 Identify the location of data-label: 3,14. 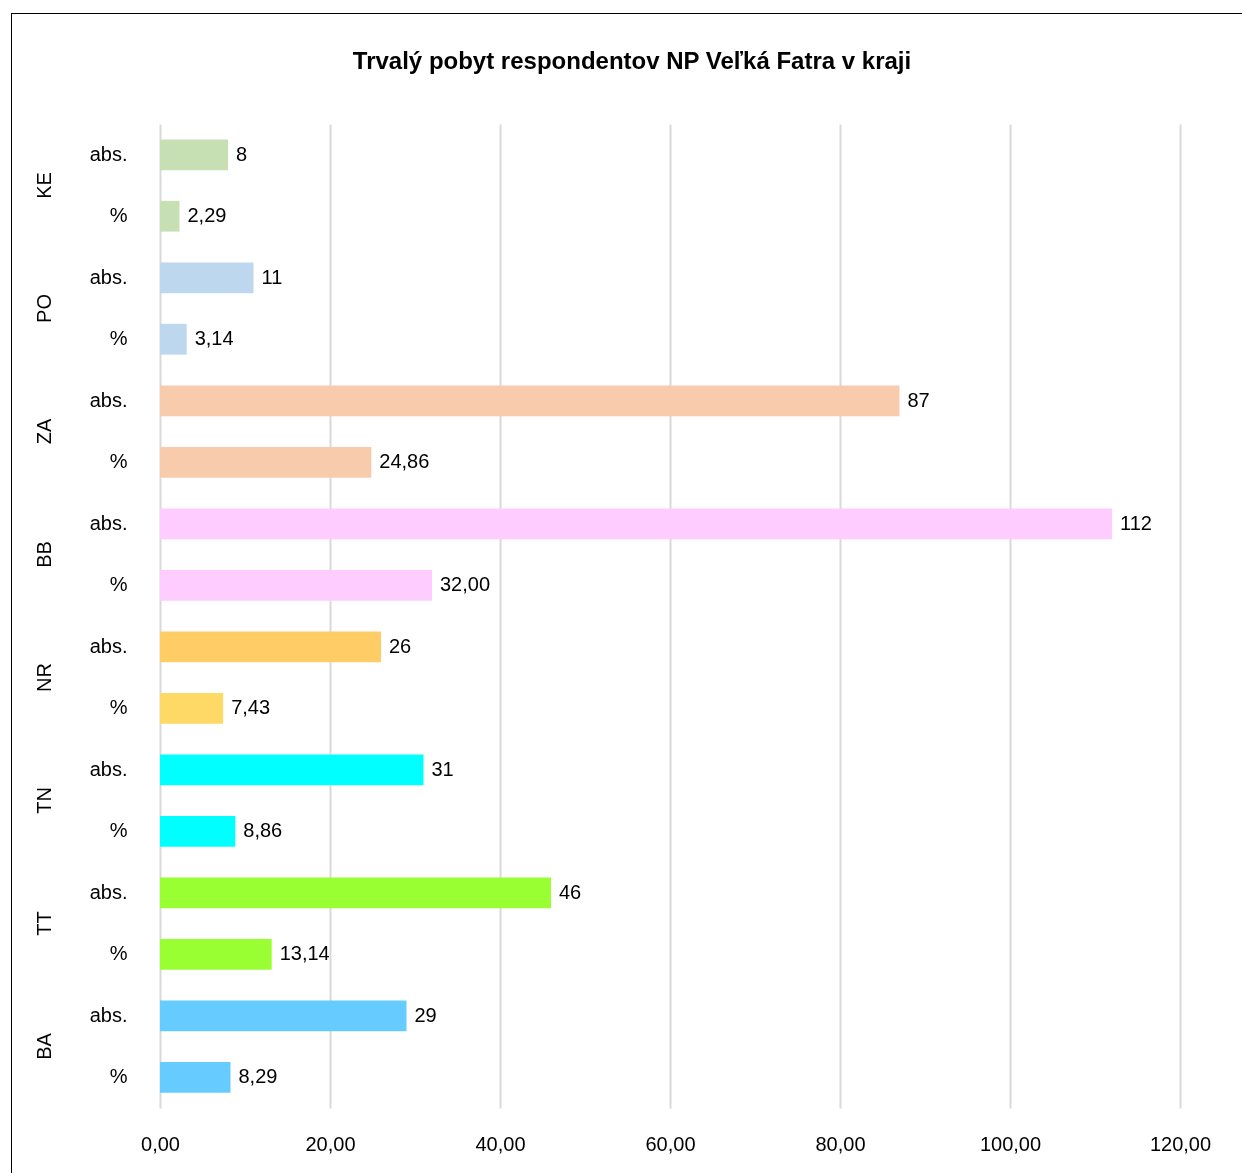
(214, 338).